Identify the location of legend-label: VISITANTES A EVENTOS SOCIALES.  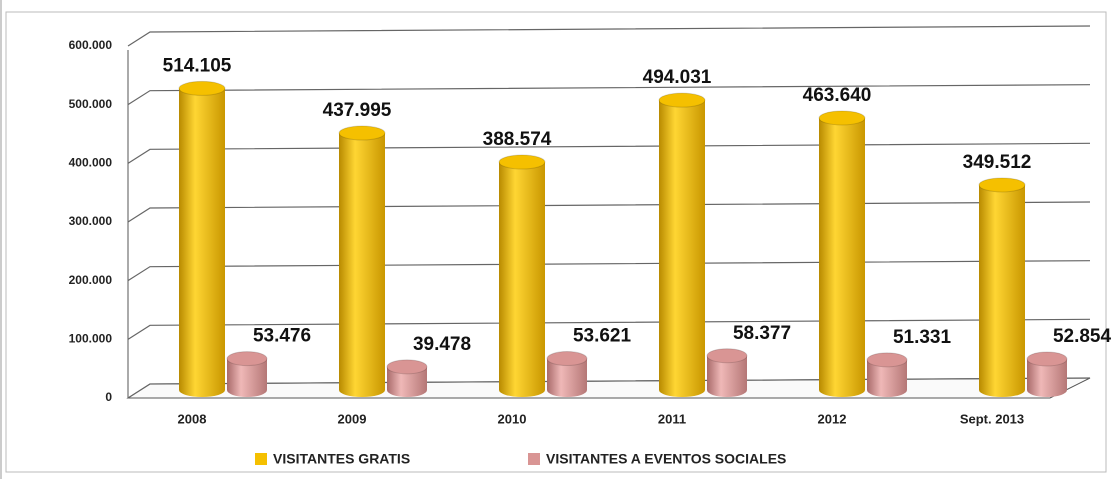
(666, 459).